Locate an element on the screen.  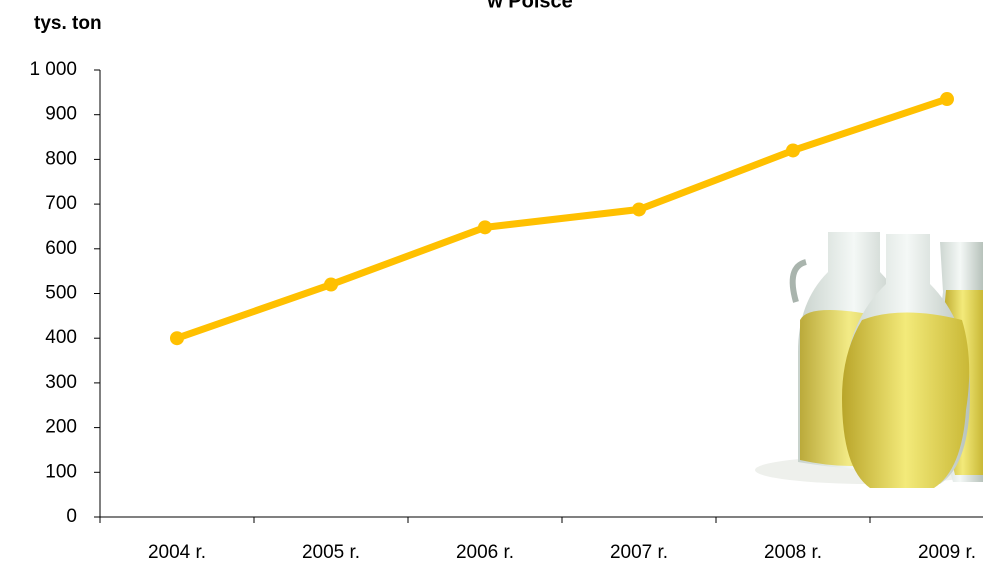
x-tick-label: 2009 r. is located at coordinates (947, 552).